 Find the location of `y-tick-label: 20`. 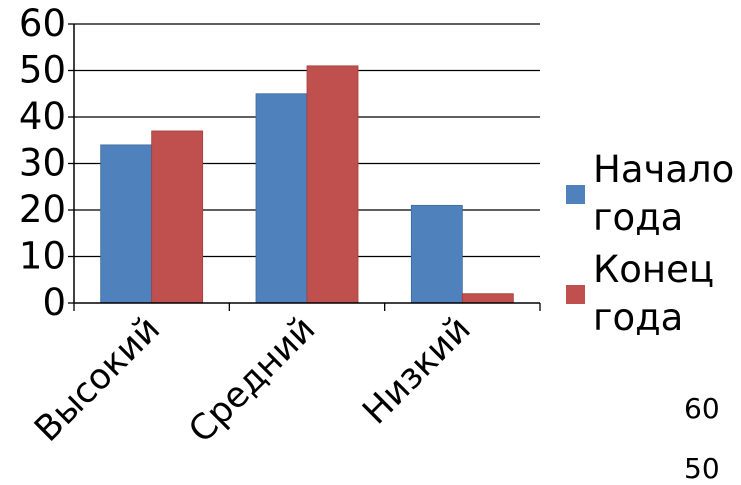

y-tick-label: 20 is located at coordinates (42, 209).